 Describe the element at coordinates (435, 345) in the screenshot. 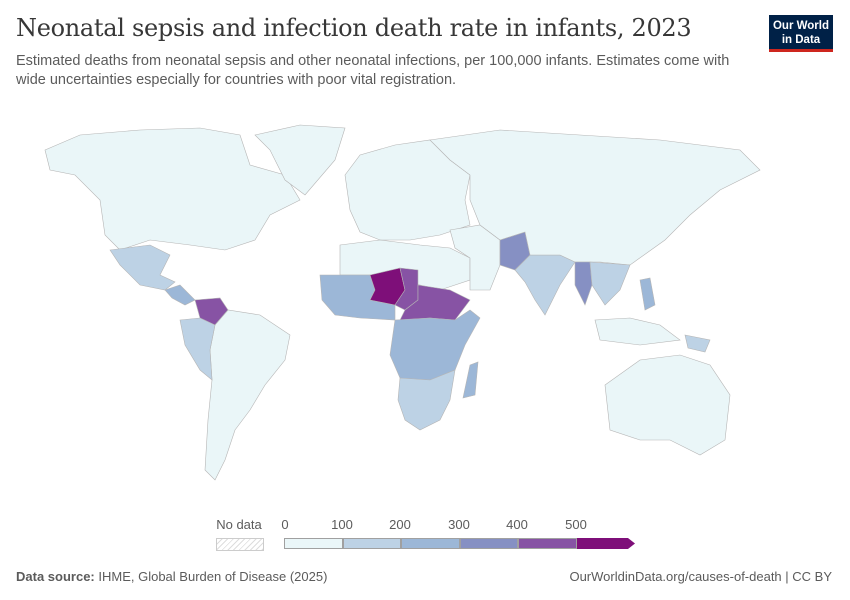

I see `region-central-africa` at that location.